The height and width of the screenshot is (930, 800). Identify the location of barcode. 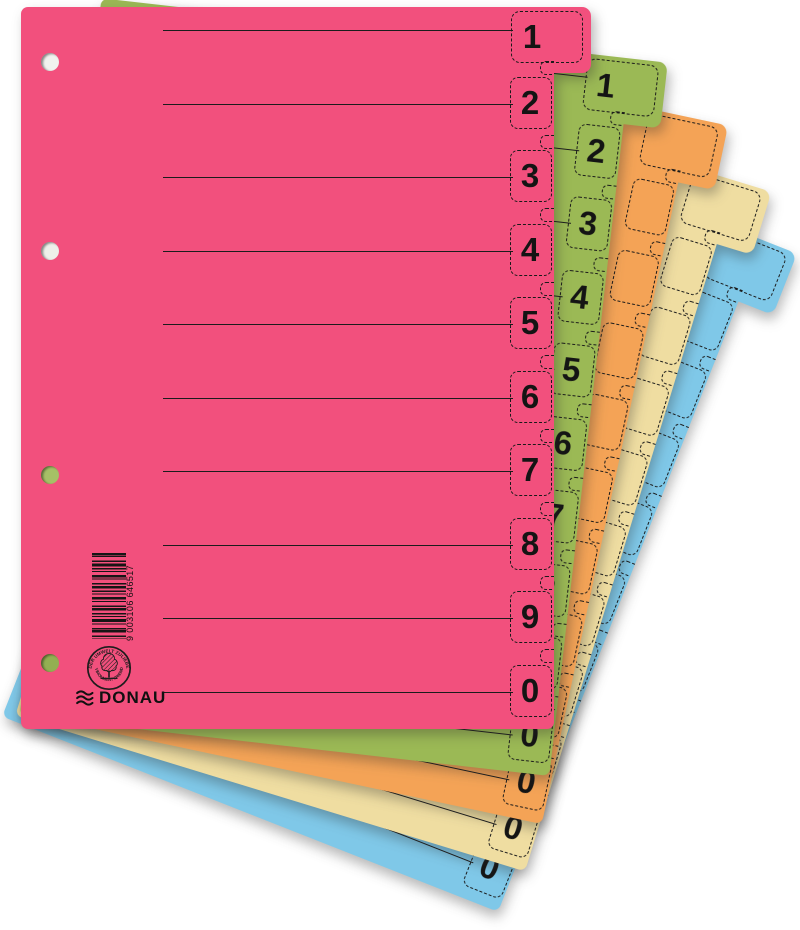
(109, 596).